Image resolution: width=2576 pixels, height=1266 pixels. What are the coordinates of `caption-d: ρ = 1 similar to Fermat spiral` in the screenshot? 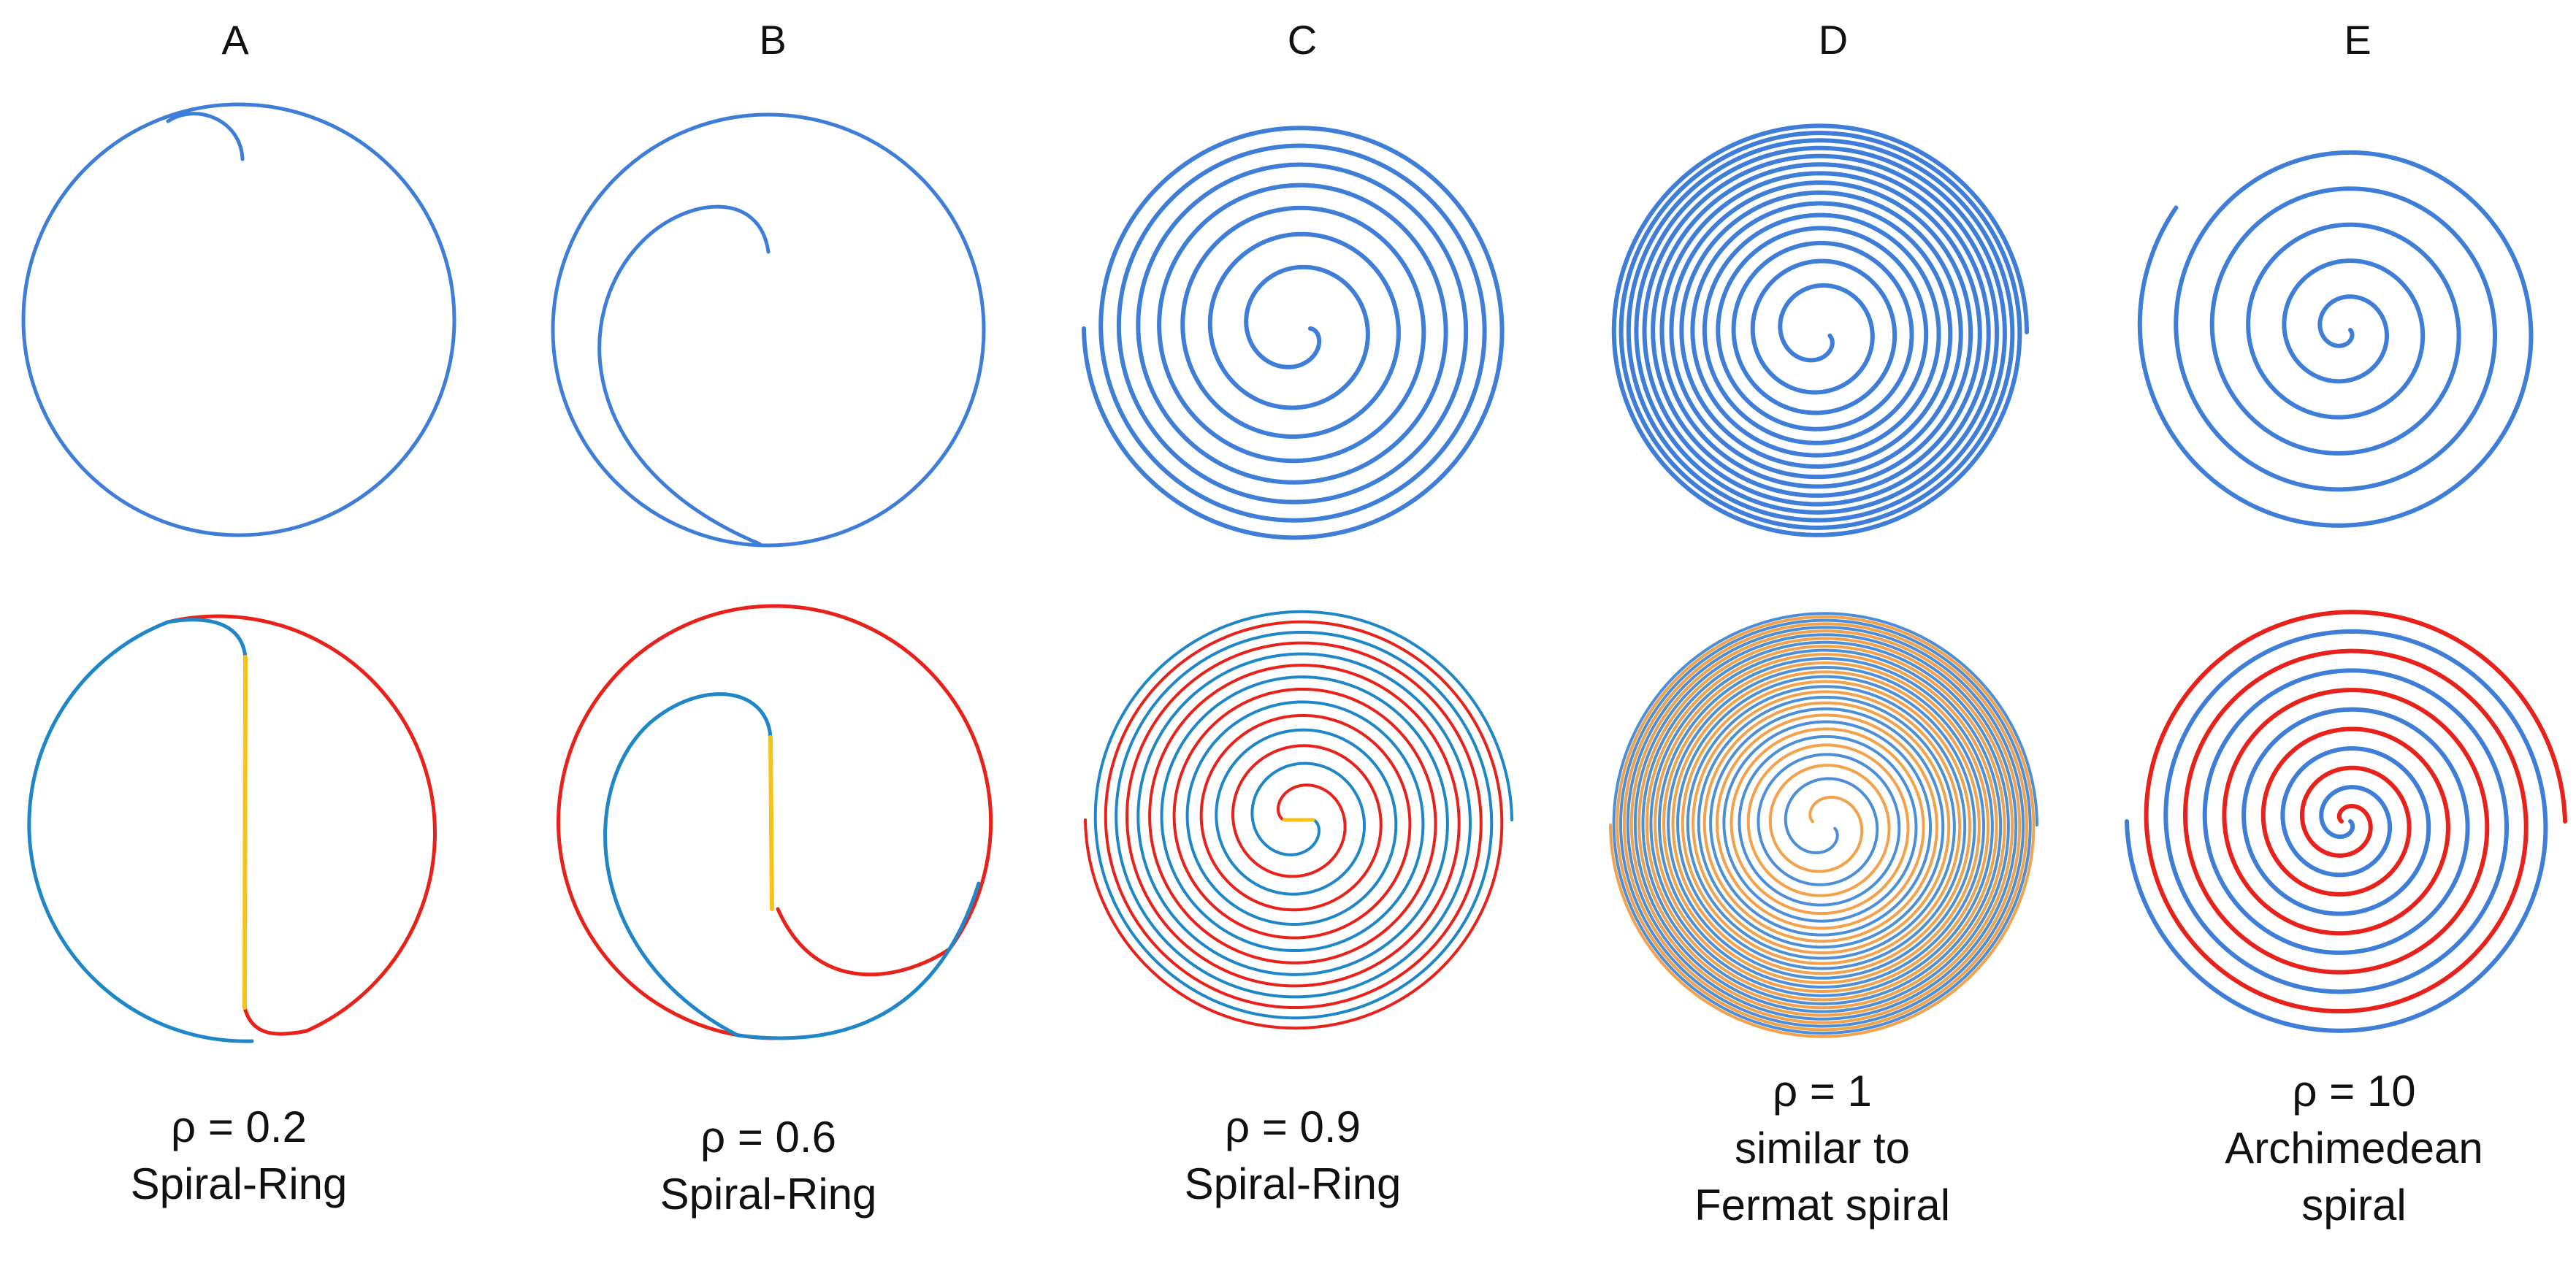 It's located at (1822, 1148).